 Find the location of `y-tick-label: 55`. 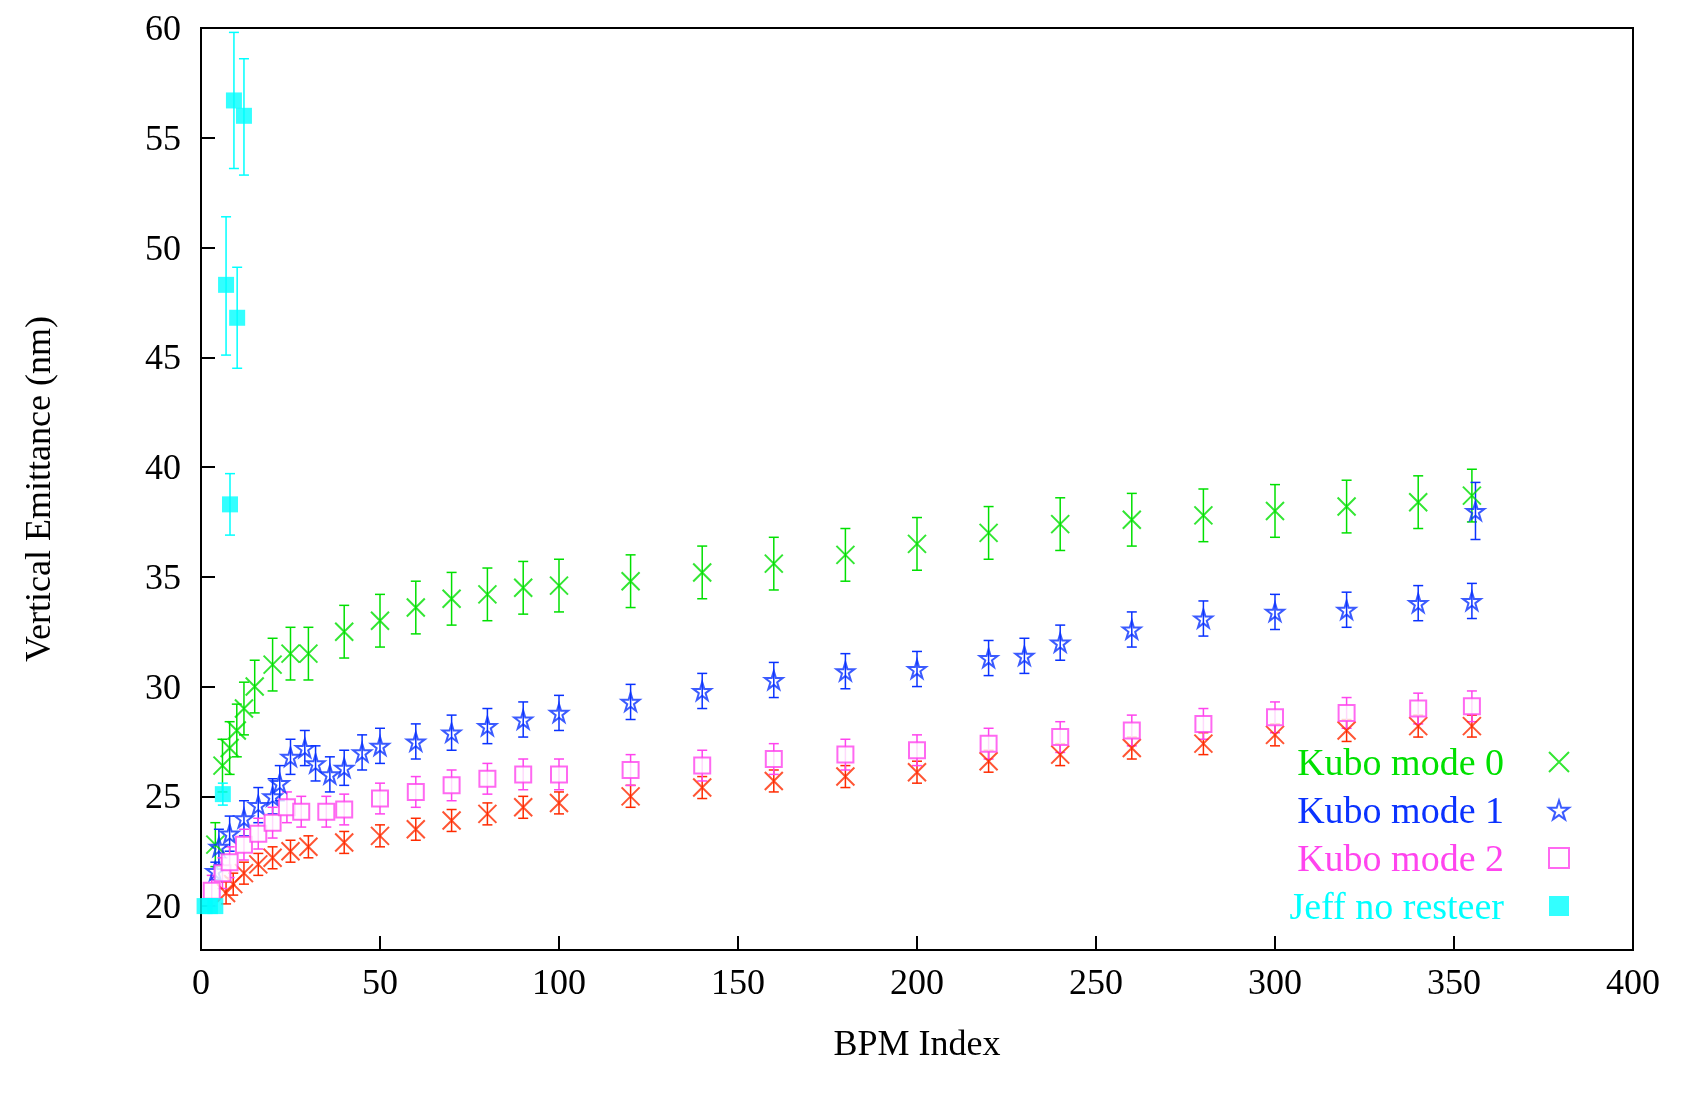

y-tick-label: 55 is located at coordinates (163, 137).